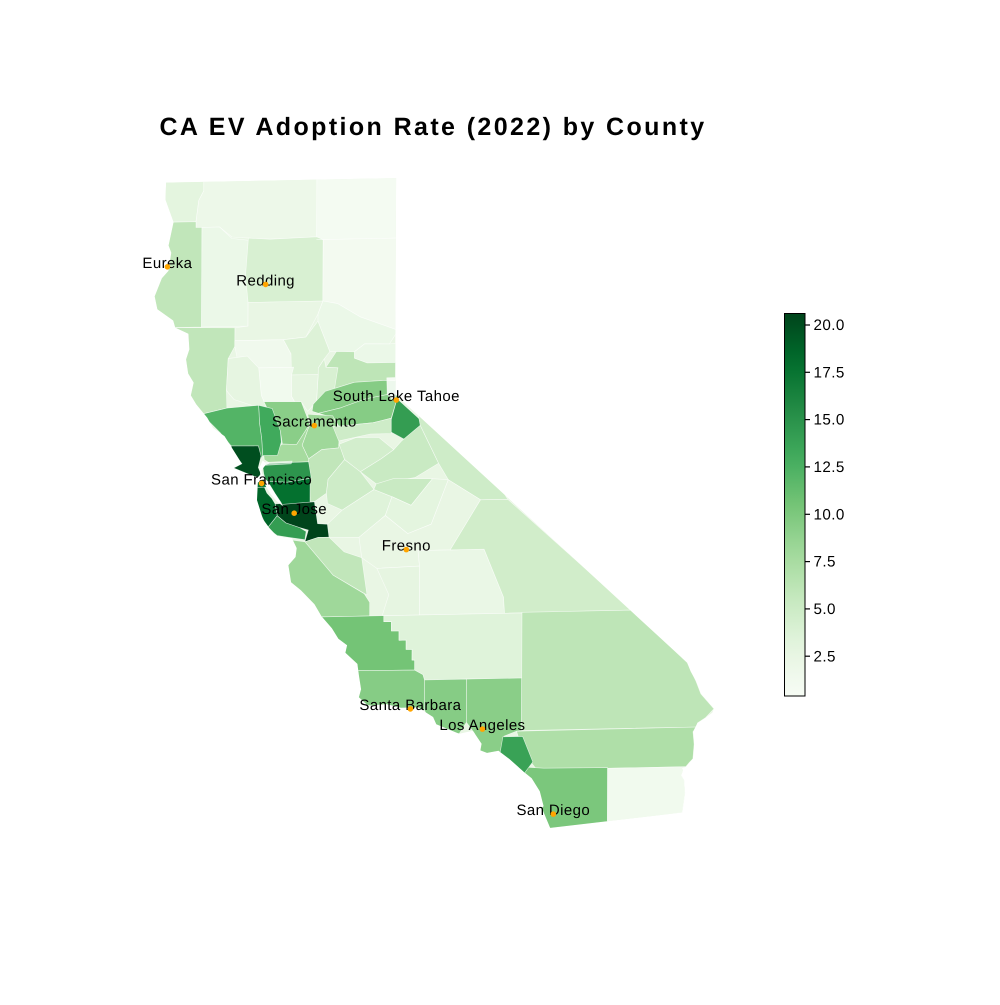 The image size is (1000, 1005). What do you see at coordinates (829, 372) in the screenshot?
I see `svg-text: 17.5` at bounding box center [829, 372].